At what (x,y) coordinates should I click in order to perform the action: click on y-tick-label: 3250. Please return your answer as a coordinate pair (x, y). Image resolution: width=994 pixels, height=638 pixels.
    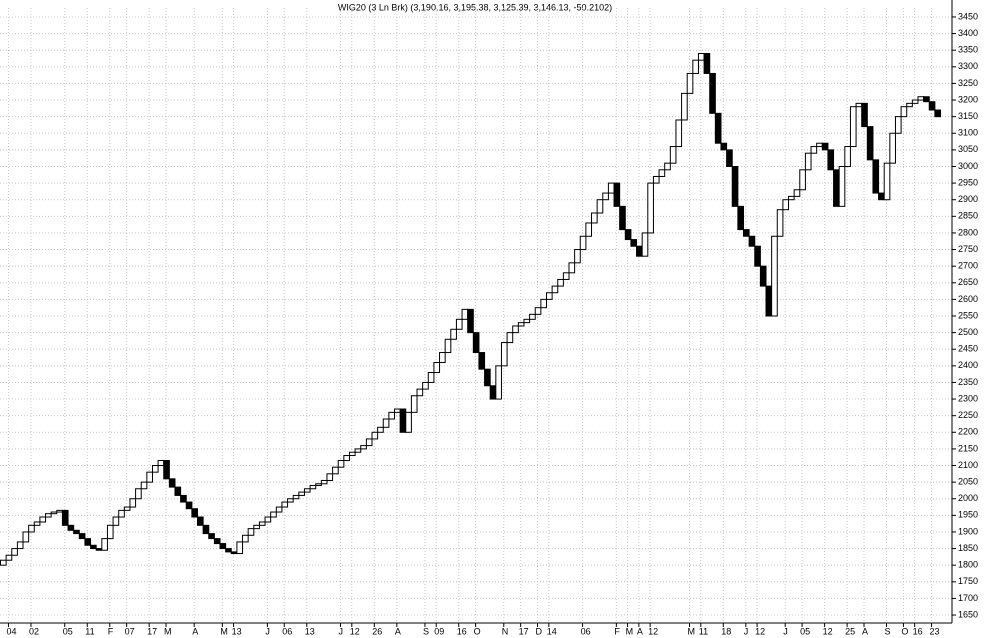
    Looking at the image, I should click on (968, 83).